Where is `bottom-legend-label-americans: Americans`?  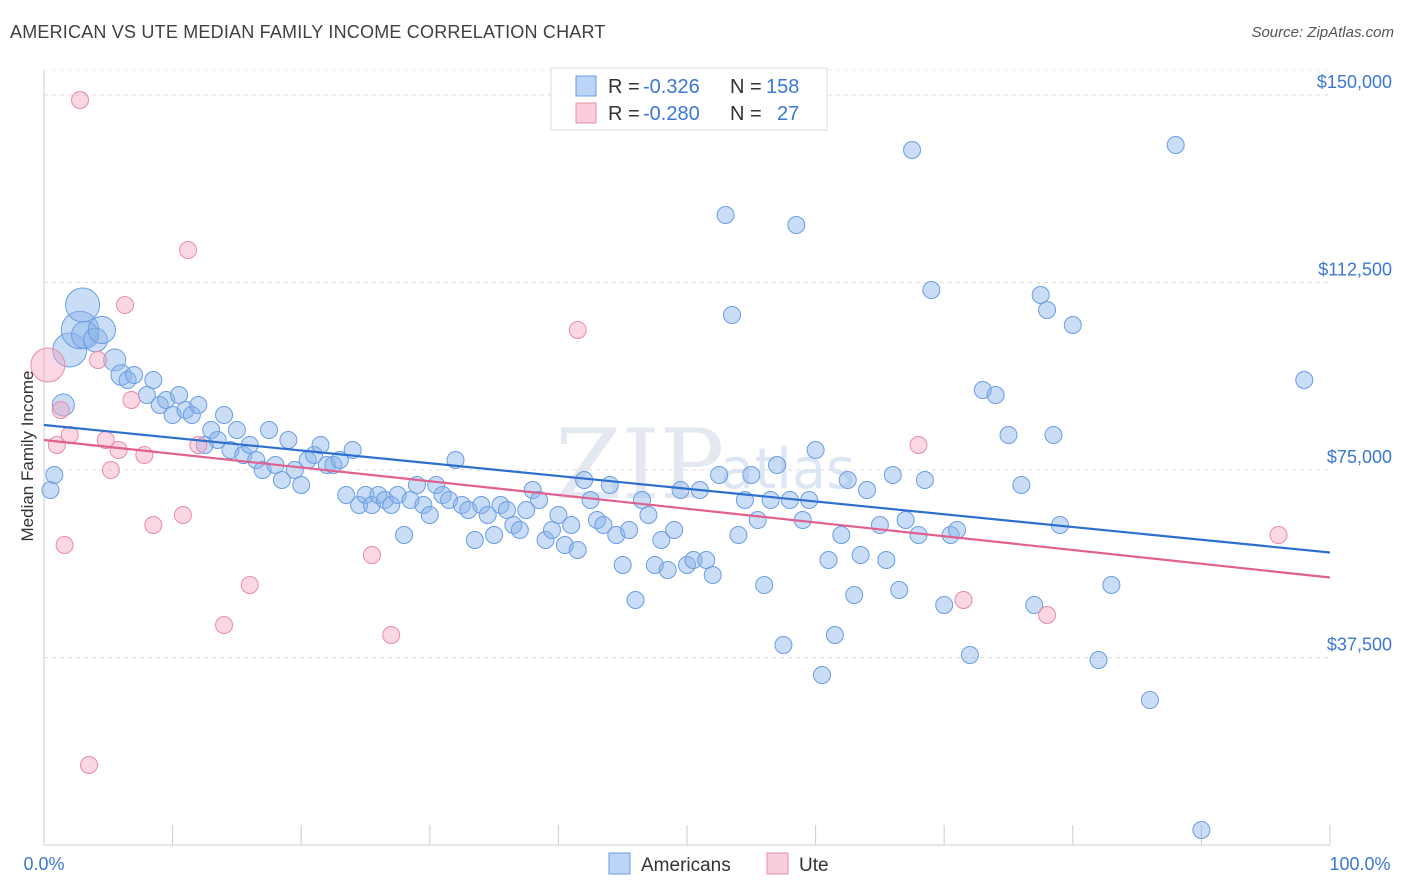
bottom-legend-label-americans: Americans is located at coordinates (686, 865).